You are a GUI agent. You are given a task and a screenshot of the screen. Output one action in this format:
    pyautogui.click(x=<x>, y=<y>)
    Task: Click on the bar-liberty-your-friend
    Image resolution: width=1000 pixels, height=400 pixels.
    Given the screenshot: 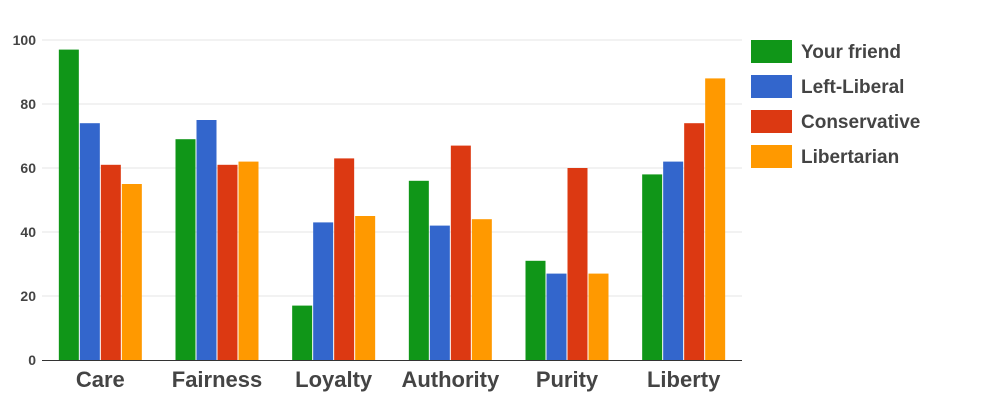 What is the action you would take?
    pyautogui.click(x=652, y=267)
    